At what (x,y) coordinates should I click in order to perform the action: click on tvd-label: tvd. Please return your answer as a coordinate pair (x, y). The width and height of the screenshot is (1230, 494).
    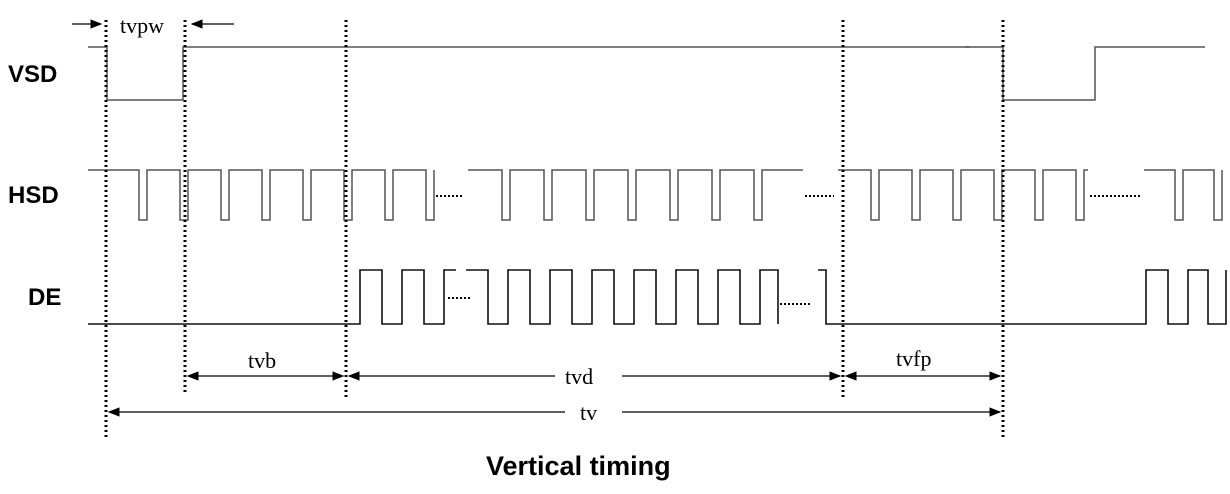
    Looking at the image, I should click on (579, 376).